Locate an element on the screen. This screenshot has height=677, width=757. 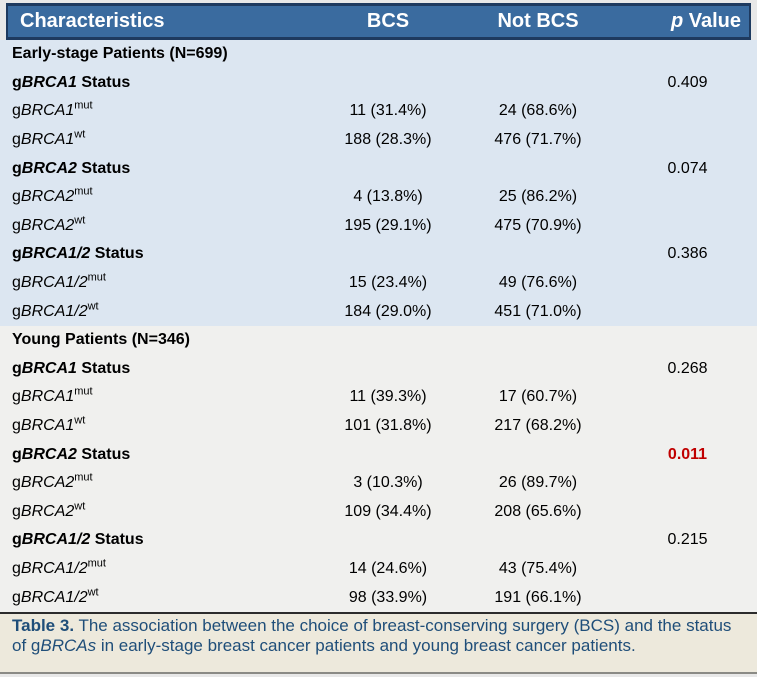
row-gbrca1wt: gBRCA1wt 188 (28.3%) 476 (71.7%) is located at coordinates (378, 140).